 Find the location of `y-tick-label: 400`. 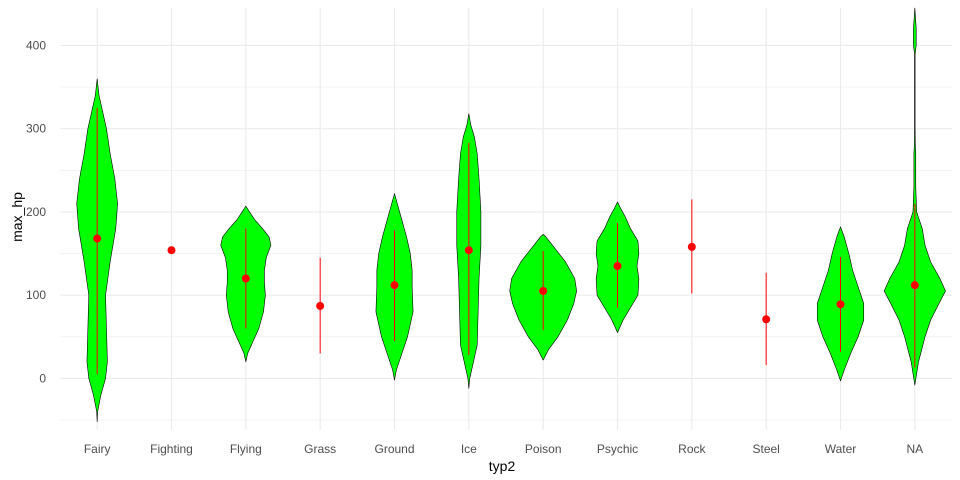

y-tick-label: 400 is located at coordinates (36, 45).